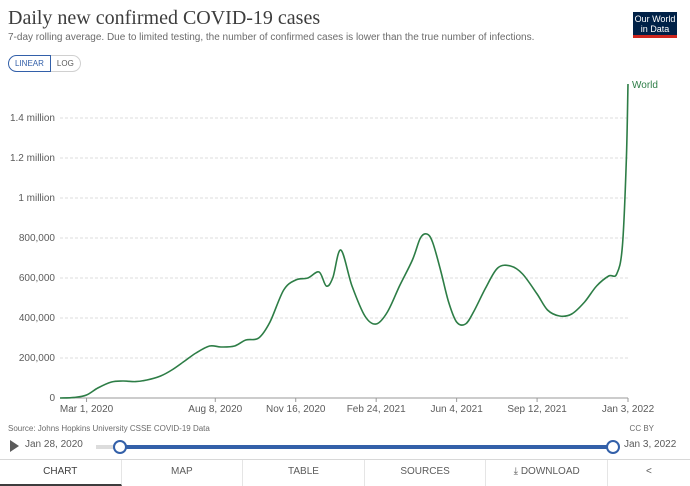  I want to click on y-tick-label: 1.4 million, so click(32, 118).